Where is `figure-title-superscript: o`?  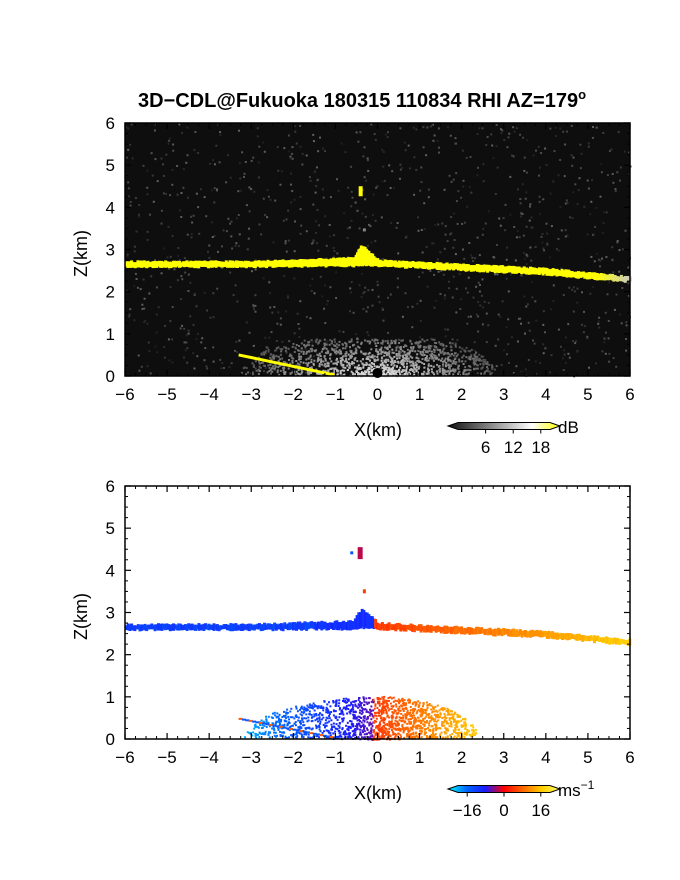 figure-title-superscript: o is located at coordinates (582, 94).